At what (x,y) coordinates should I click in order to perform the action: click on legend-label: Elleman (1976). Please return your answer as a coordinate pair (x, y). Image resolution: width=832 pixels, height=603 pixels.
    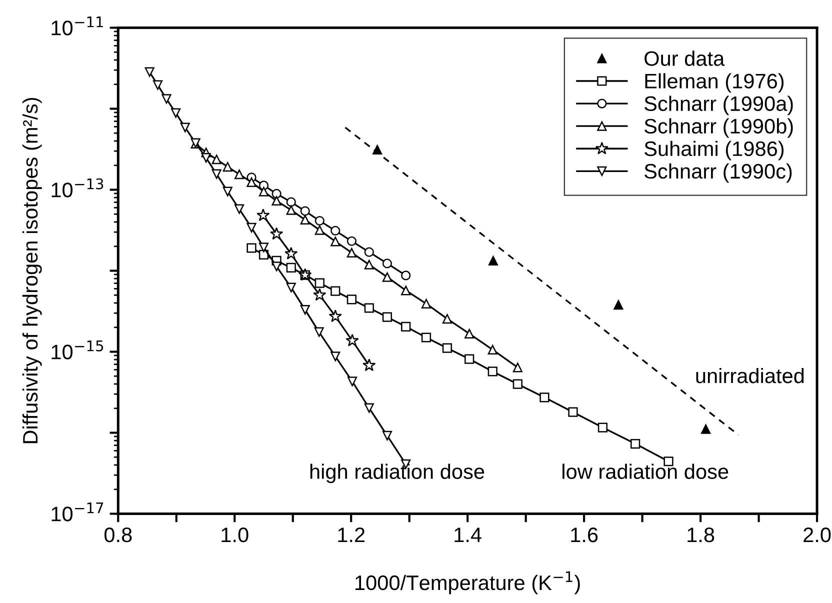
    Looking at the image, I should click on (714, 83).